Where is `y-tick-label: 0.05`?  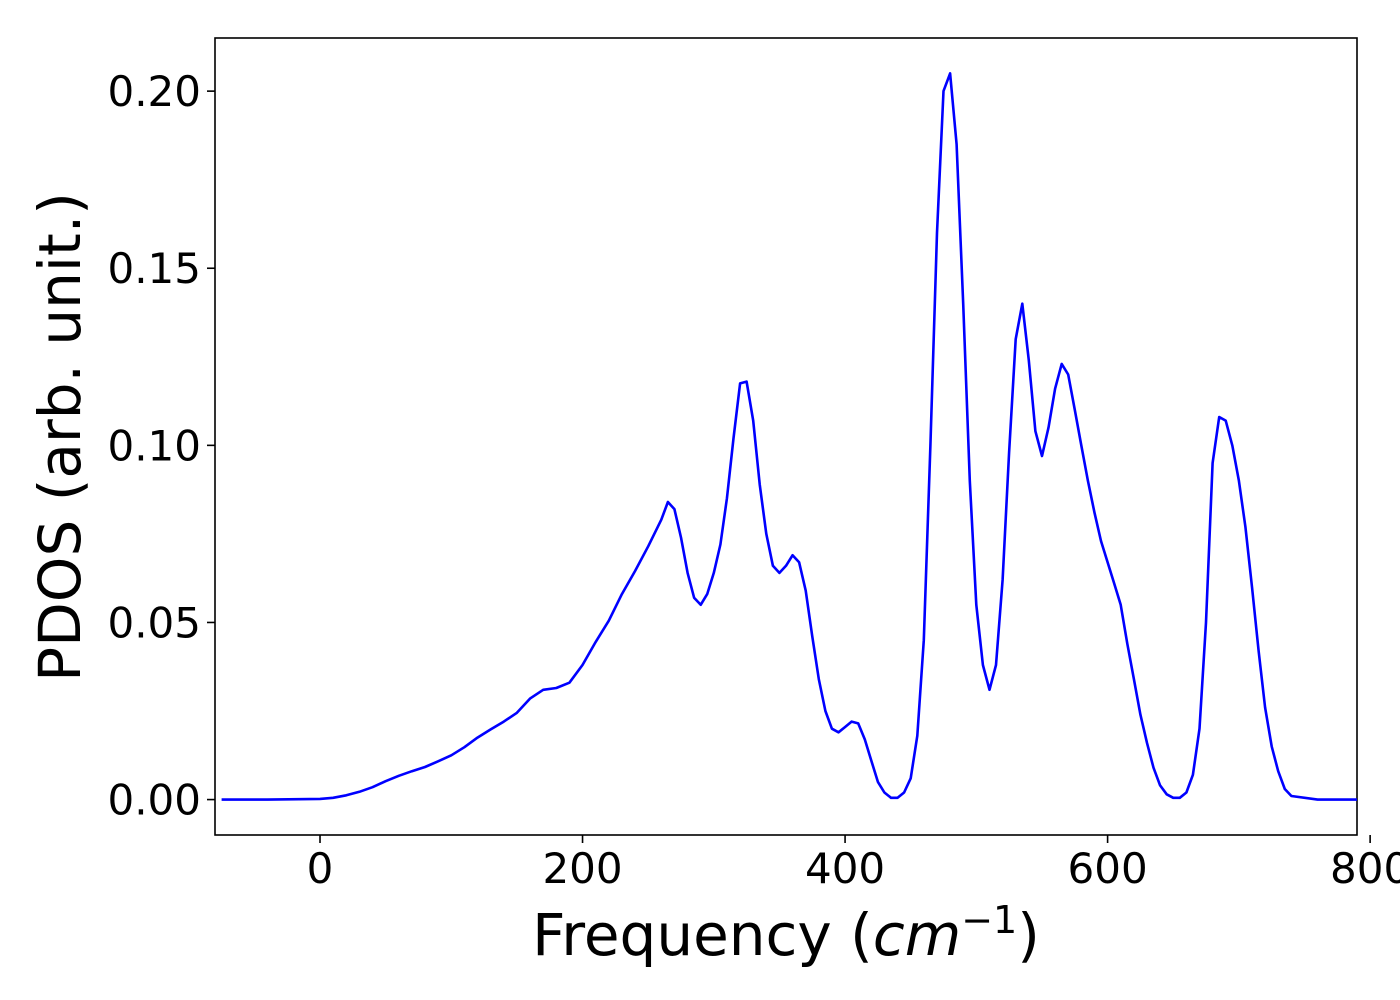
y-tick-label: 0.05 is located at coordinates (154, 622).